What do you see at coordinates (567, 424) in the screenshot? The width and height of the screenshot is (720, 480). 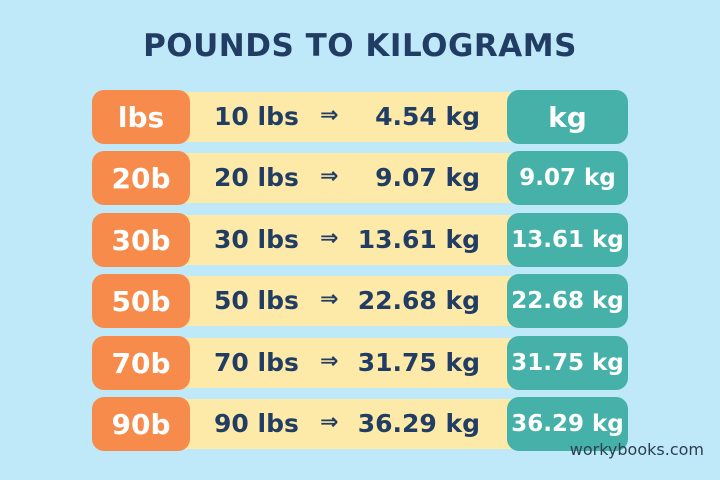 I see `kg-badge: 36.29 kg` at bounding box center [567, 424].